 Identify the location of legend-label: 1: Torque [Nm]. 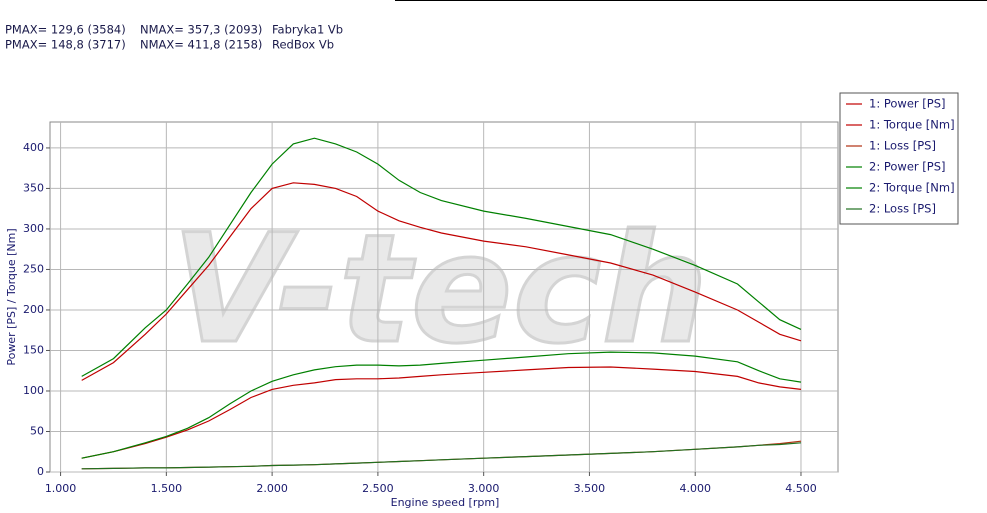
(912, 125).